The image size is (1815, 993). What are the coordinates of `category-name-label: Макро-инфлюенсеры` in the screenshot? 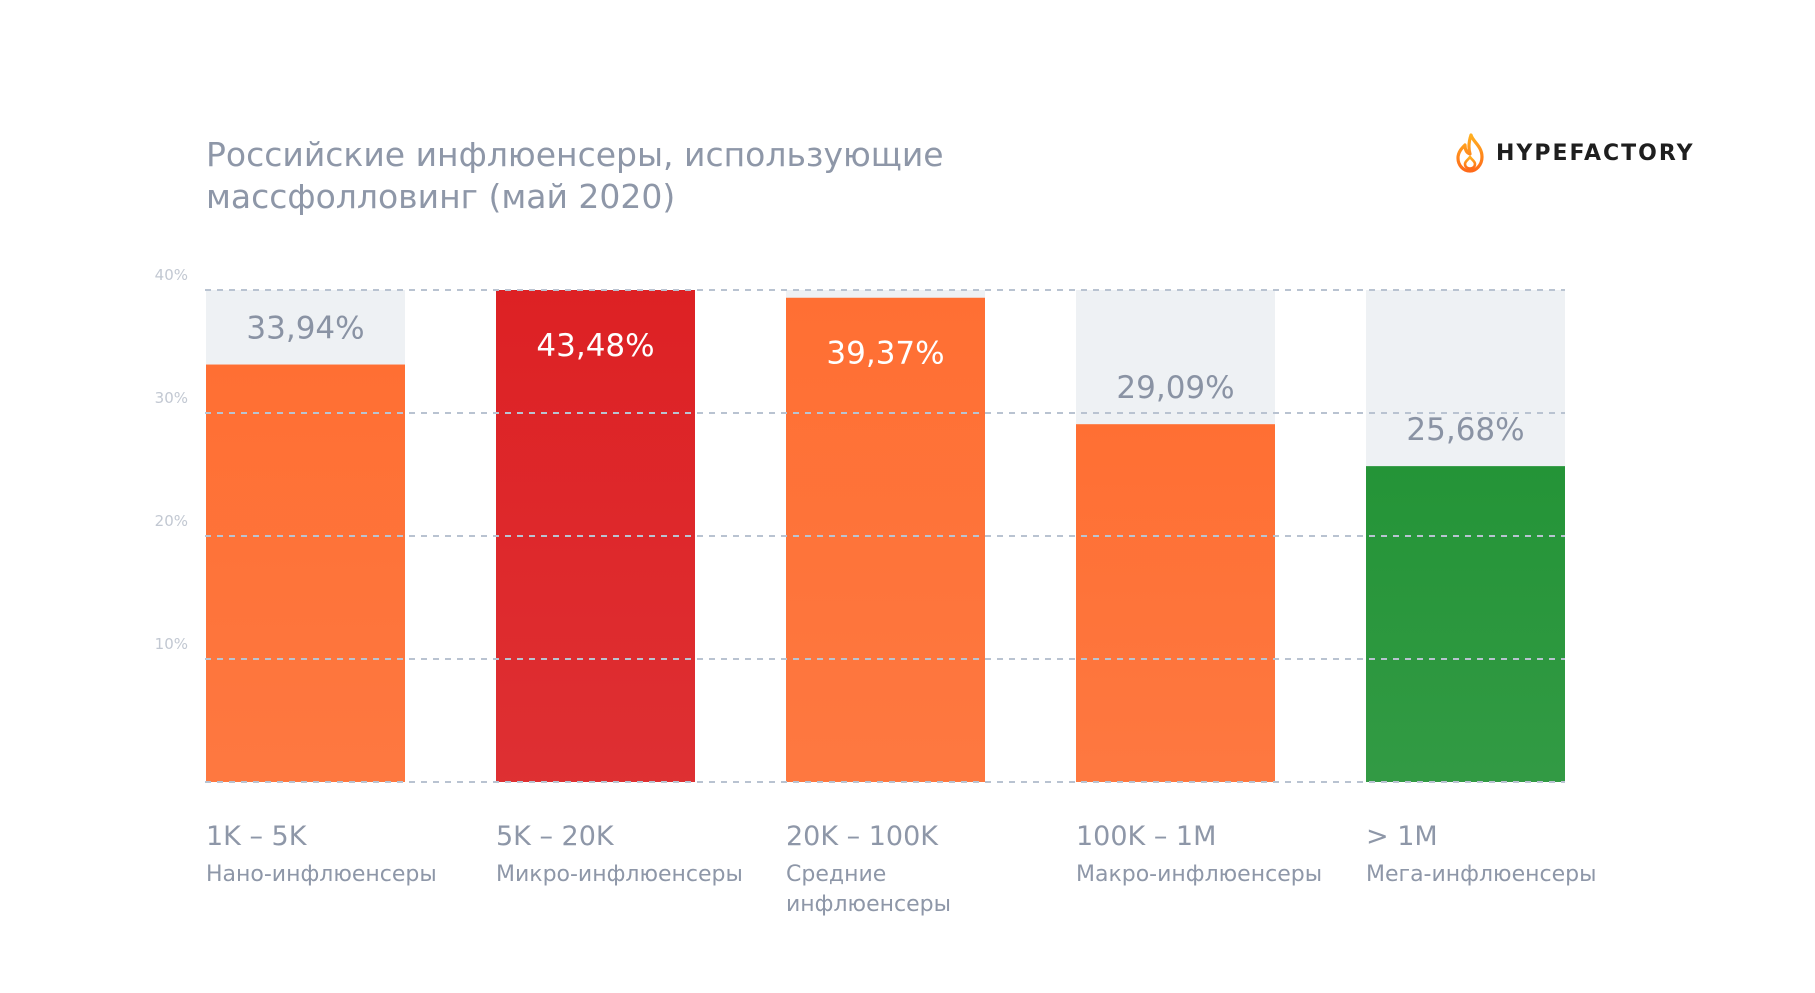 It's located at (1199, 874).